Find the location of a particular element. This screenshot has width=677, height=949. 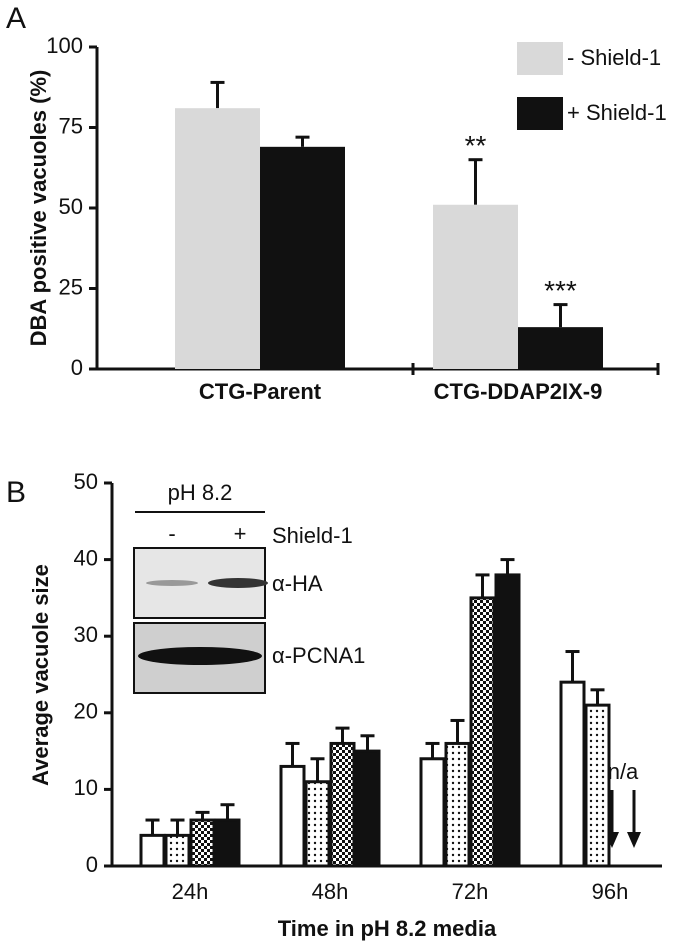

x-tick-label: 24h is located at coordinates (190, 891).